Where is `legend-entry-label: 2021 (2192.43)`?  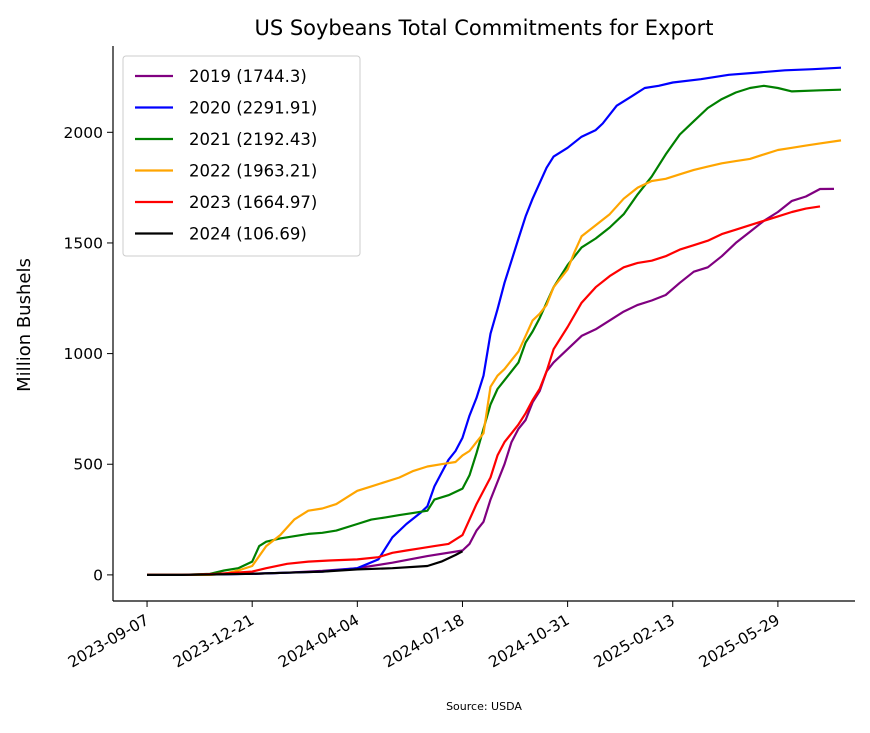
legend-entry-label: 2021 (2192.43) is located at coordinates (253, 139).